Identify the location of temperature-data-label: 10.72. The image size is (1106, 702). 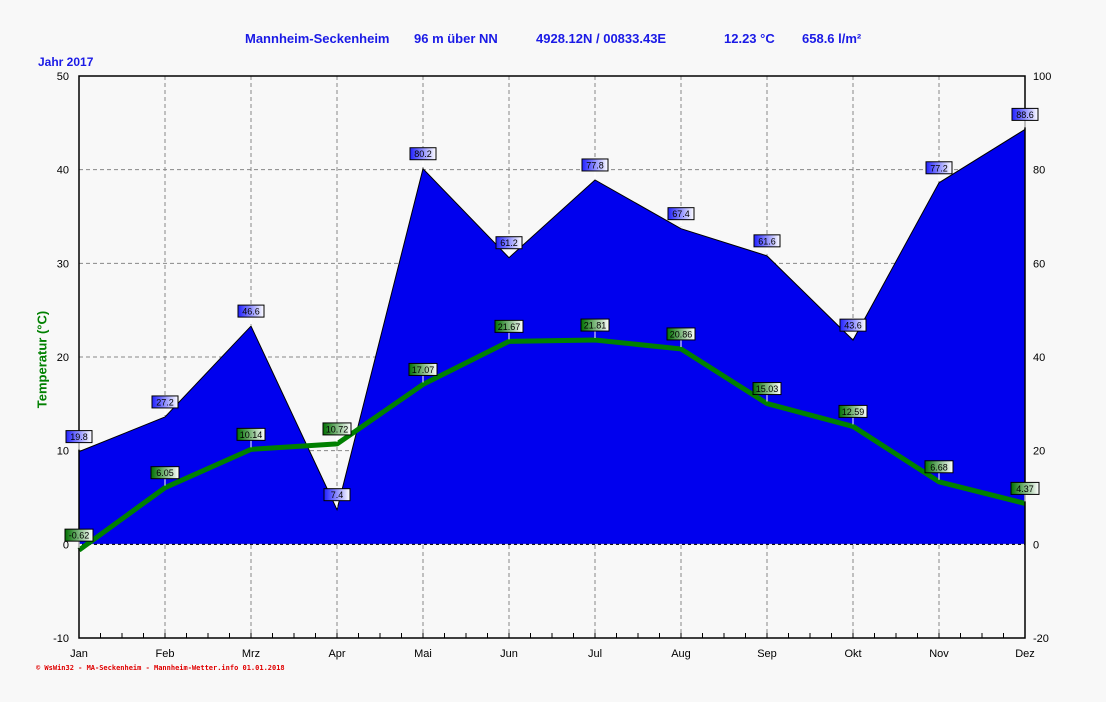
(337, 429).